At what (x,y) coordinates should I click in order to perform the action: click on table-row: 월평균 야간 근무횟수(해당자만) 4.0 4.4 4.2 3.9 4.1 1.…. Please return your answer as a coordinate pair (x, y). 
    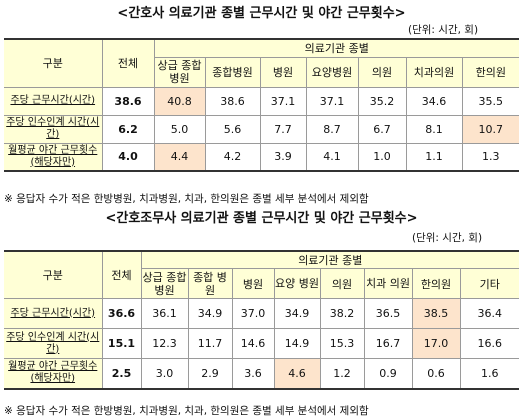
    Looking at the image, I should click on (262, 157).